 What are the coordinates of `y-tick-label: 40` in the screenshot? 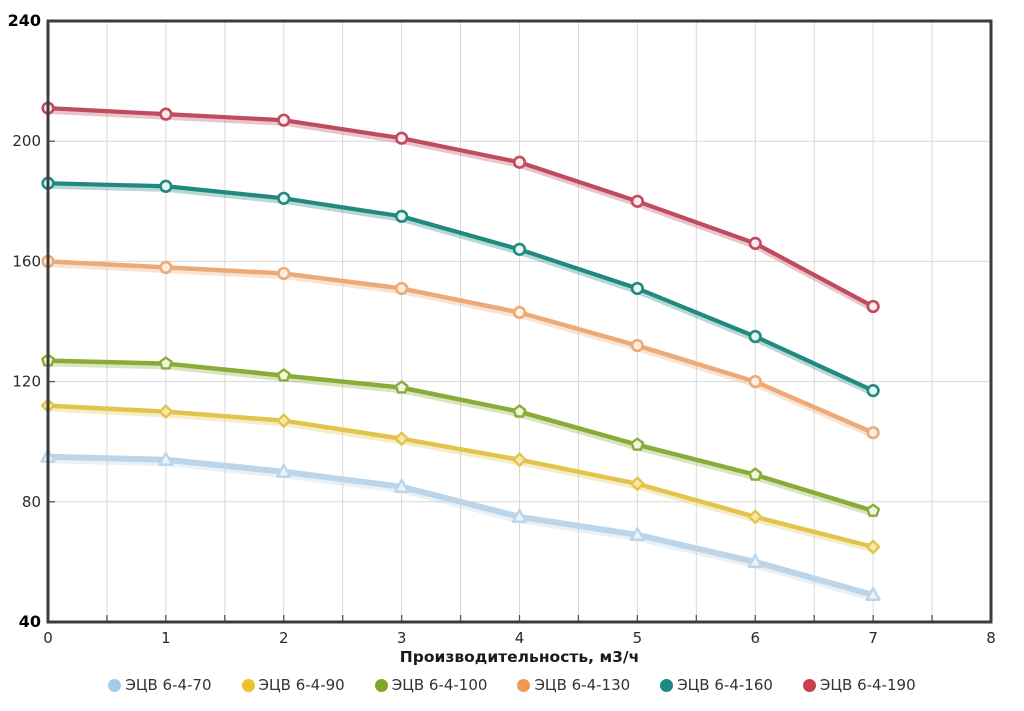 It's located at (30, 621).